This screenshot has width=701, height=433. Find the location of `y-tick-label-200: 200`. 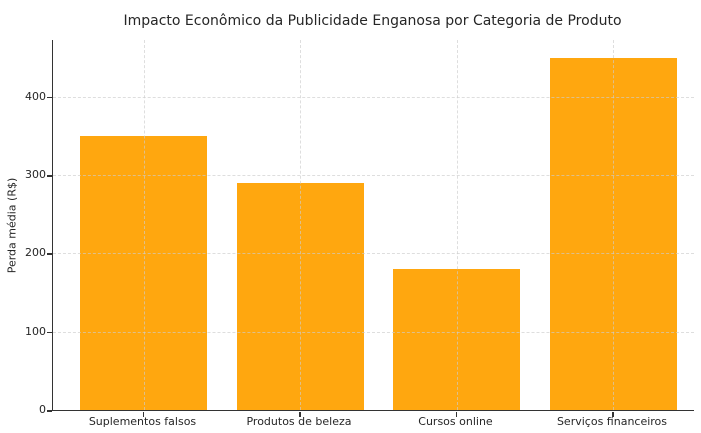

y-tick-label-200: 200 is located at coordinates (35, 253).